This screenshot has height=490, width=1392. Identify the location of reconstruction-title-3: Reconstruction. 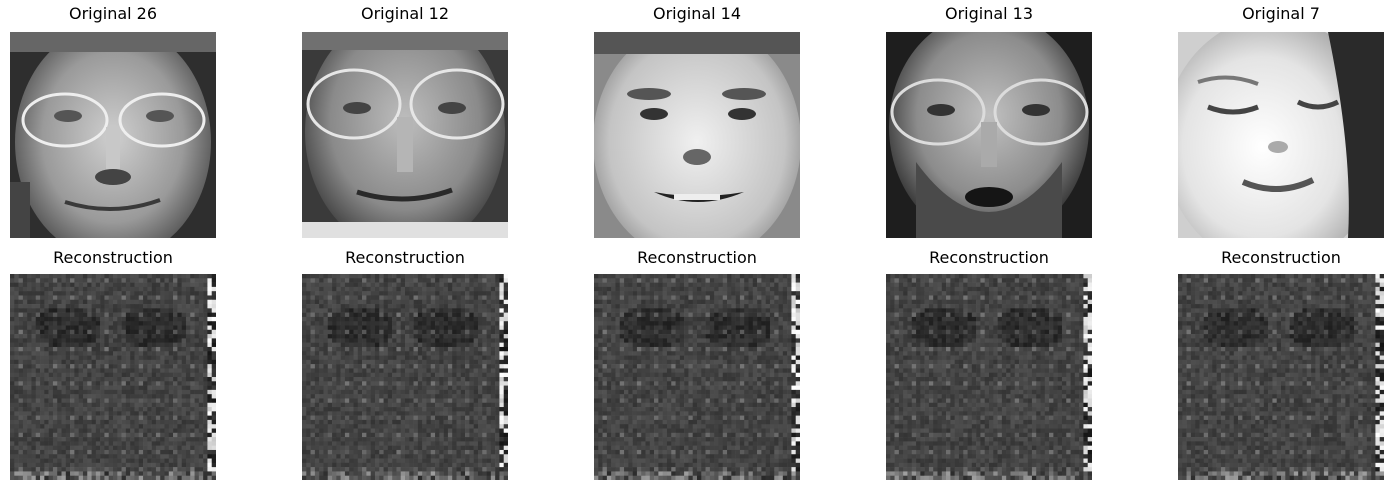
(697, 257).